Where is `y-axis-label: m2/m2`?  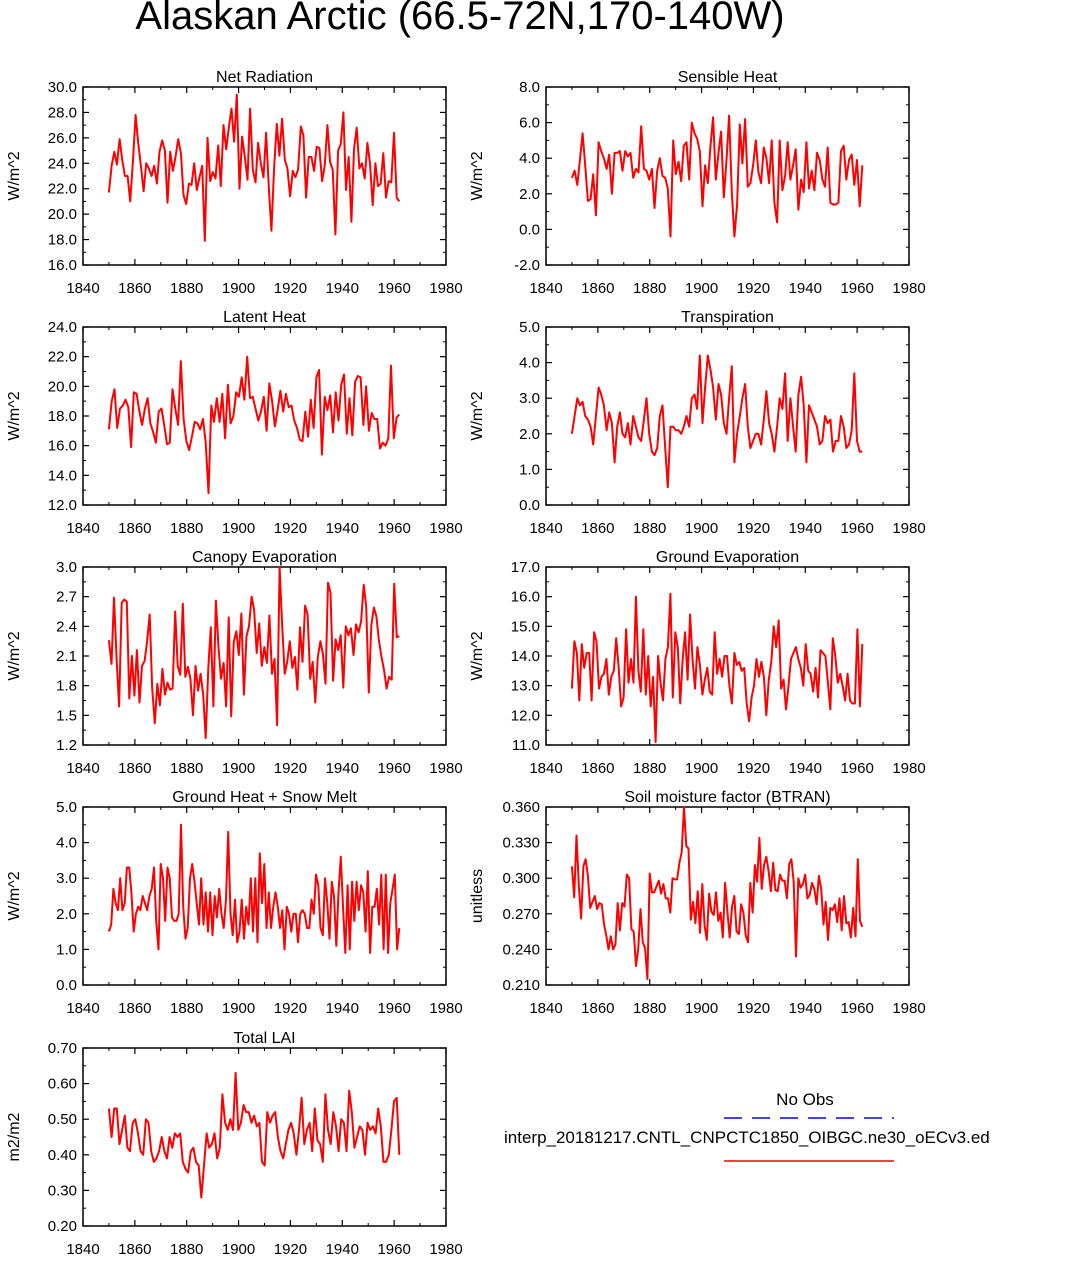 y-axis-label: m2/m2 is located at coordinates (14, 1136).